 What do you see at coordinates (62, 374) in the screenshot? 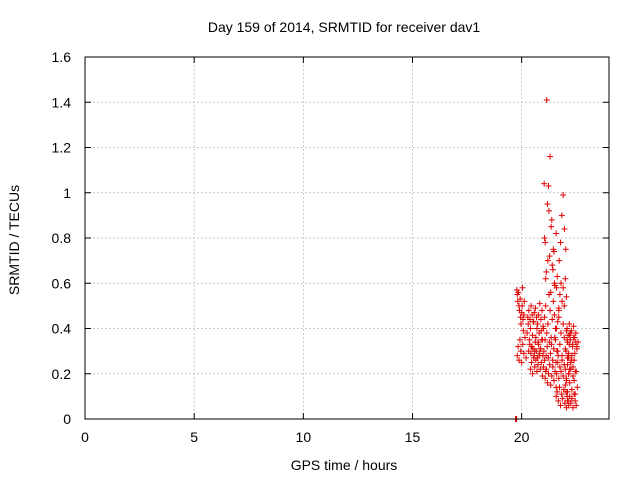
I see `y-tick-label: 0.2` at bounding box center [62, 374].